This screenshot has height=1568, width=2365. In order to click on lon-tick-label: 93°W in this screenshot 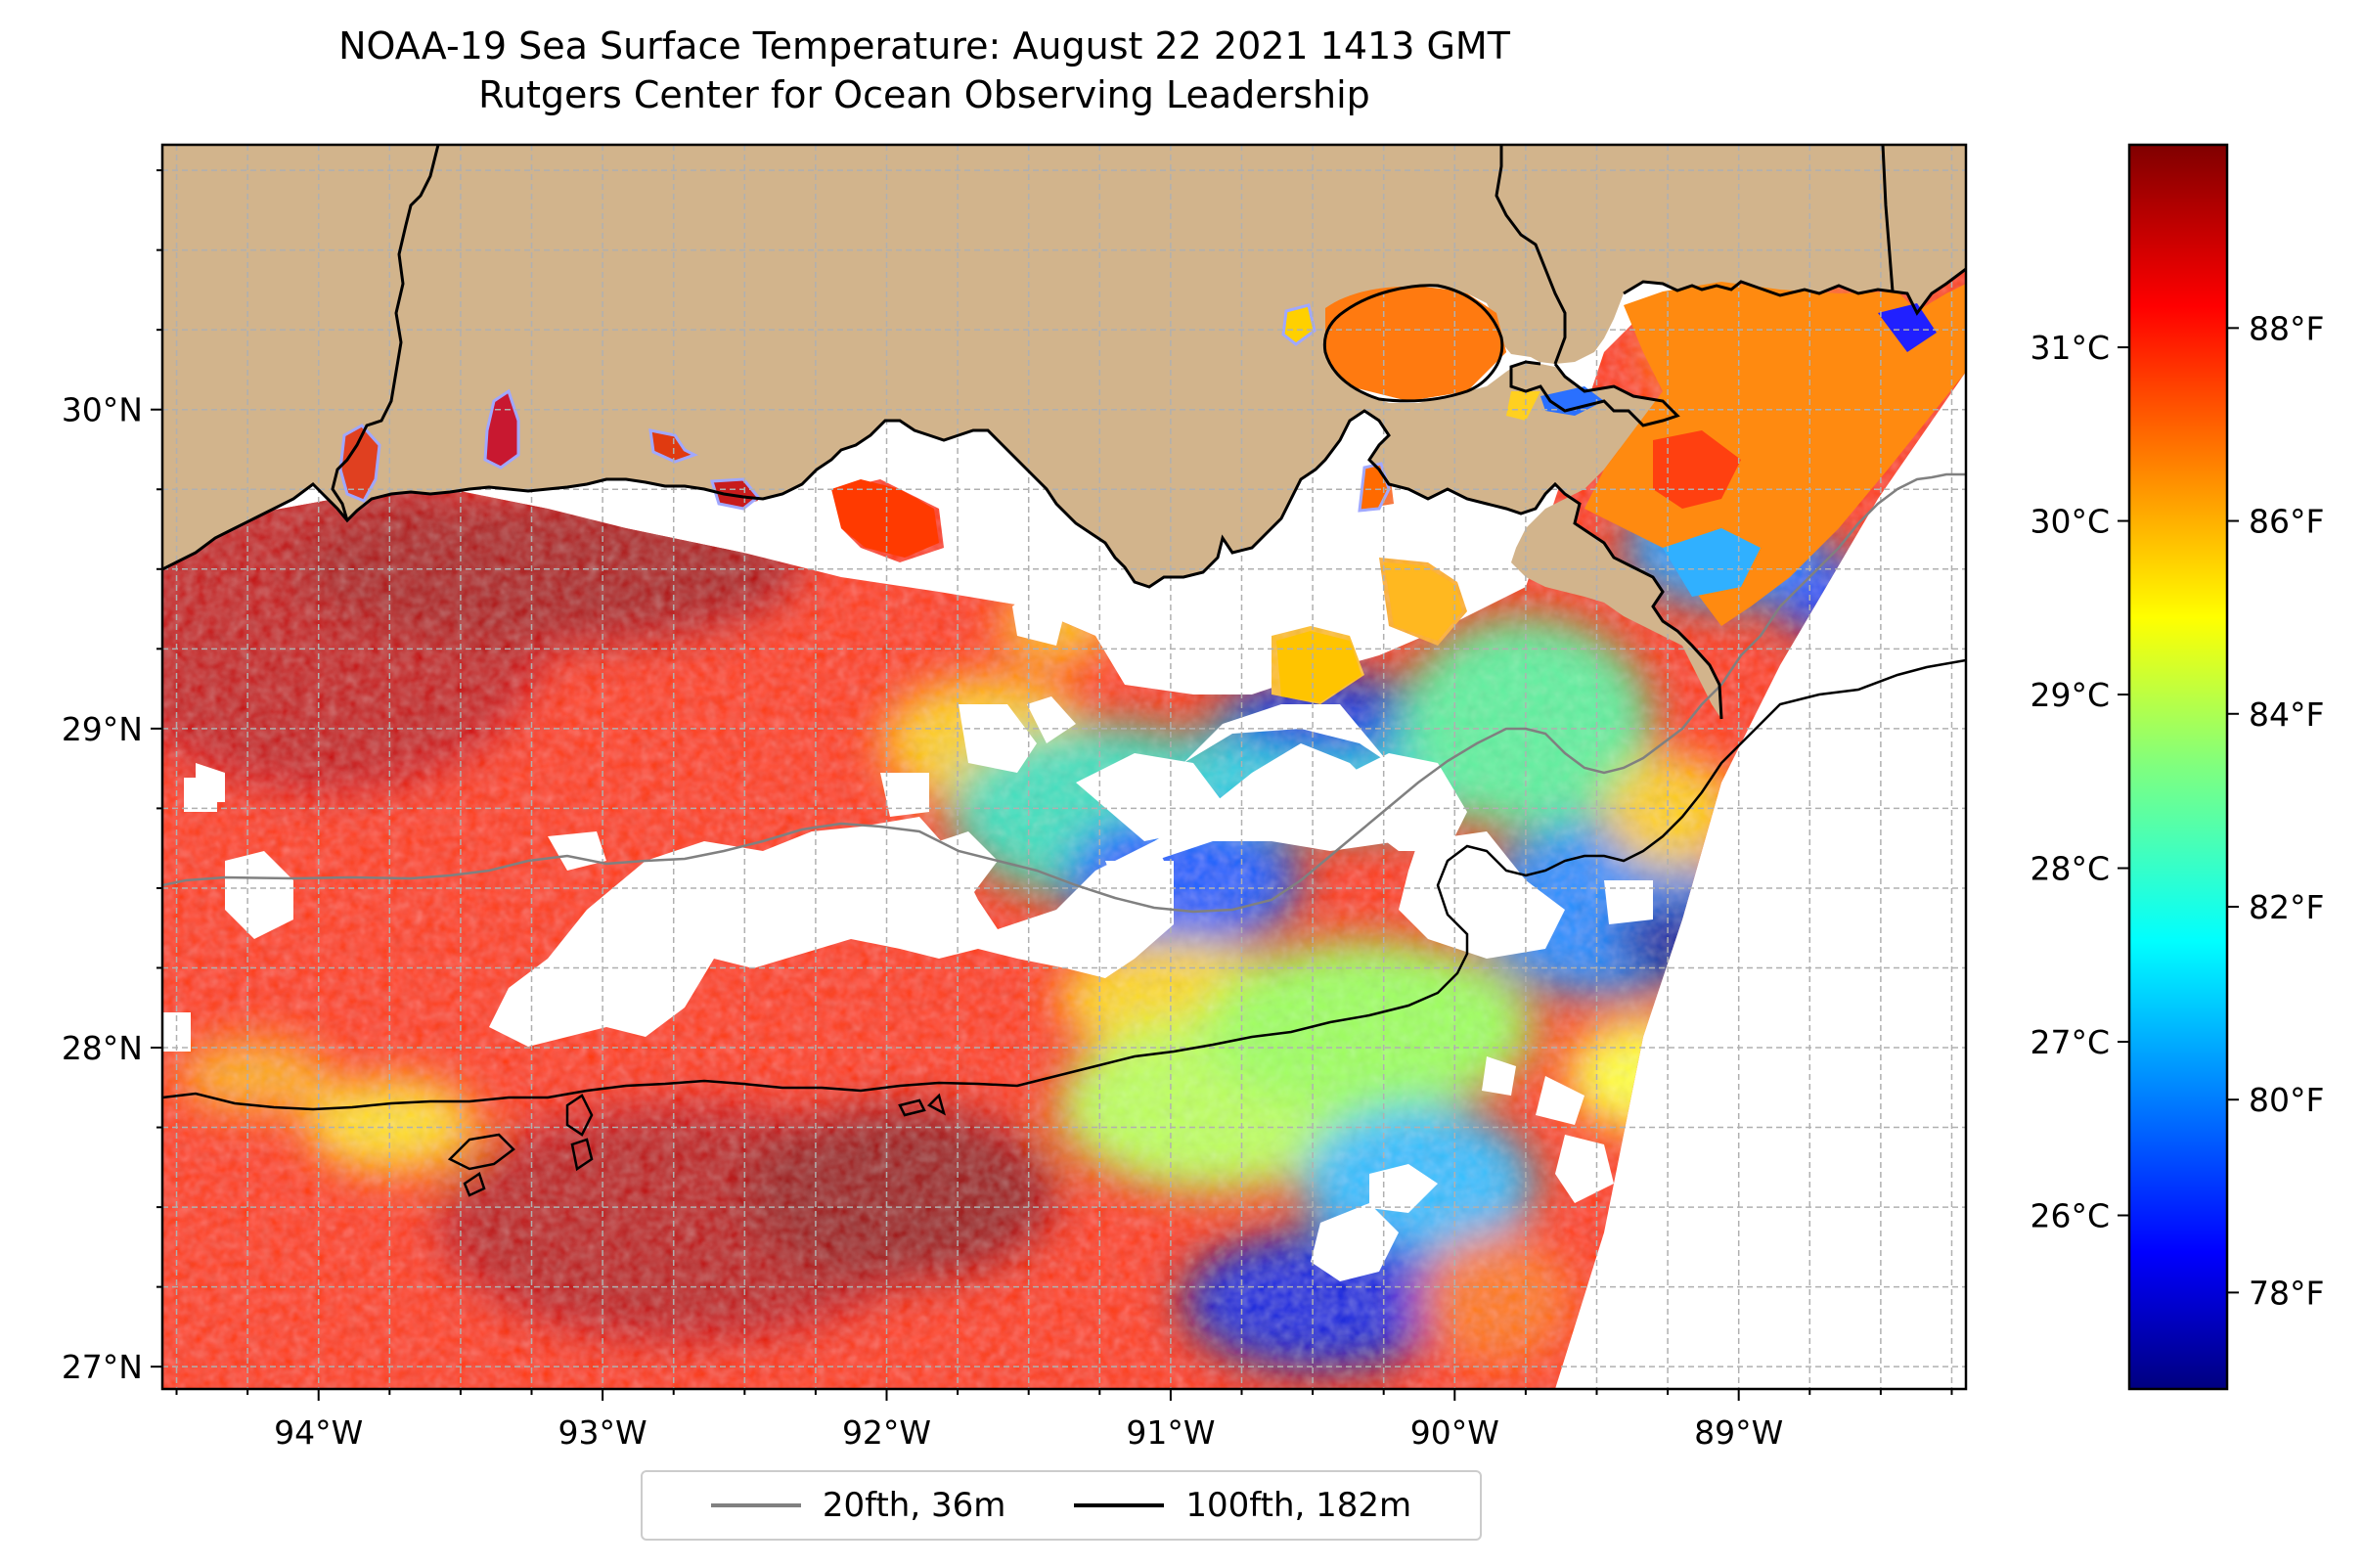, I will do `click(602, 1432)`.